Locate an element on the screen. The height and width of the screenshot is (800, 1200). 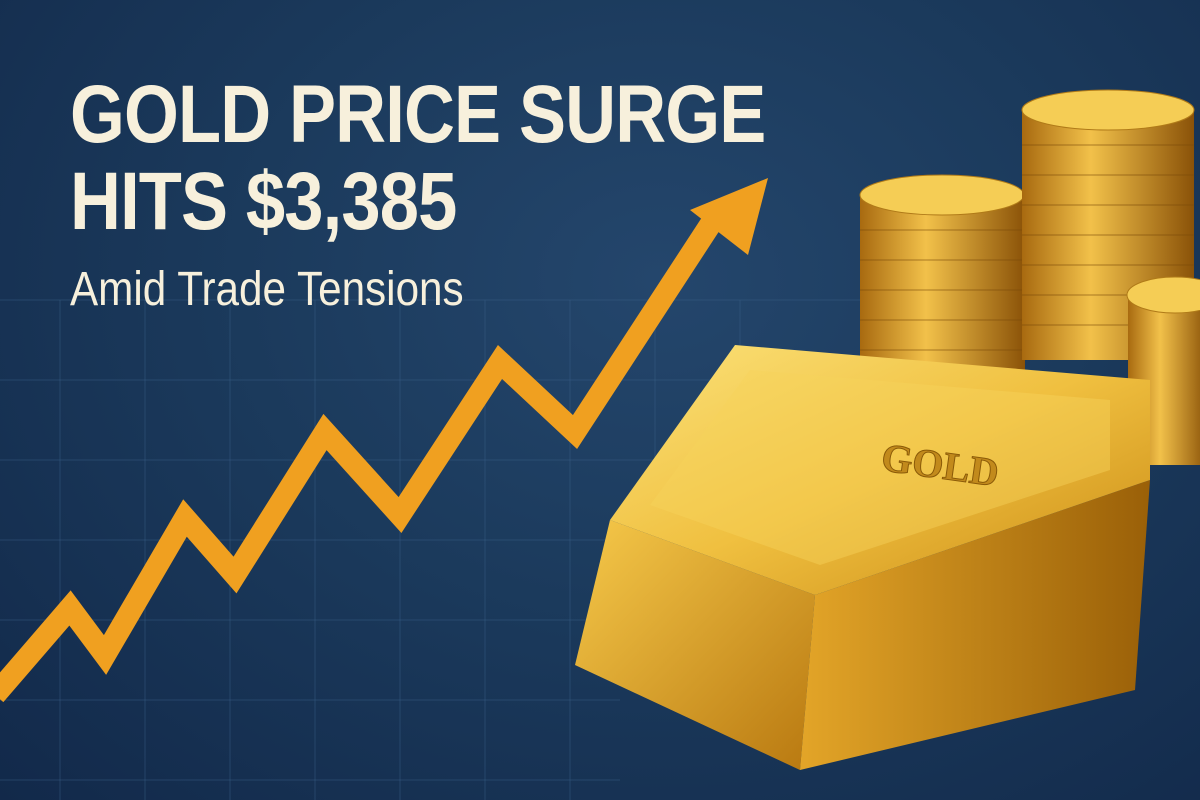
headline-line-2: HITS $3,385 is located at coordinates (263, 201).